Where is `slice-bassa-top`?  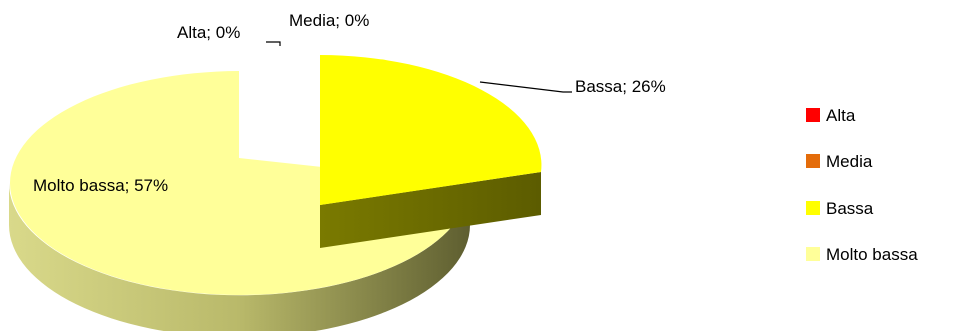
slice-bassa-top is located at coordinates (431, 130).